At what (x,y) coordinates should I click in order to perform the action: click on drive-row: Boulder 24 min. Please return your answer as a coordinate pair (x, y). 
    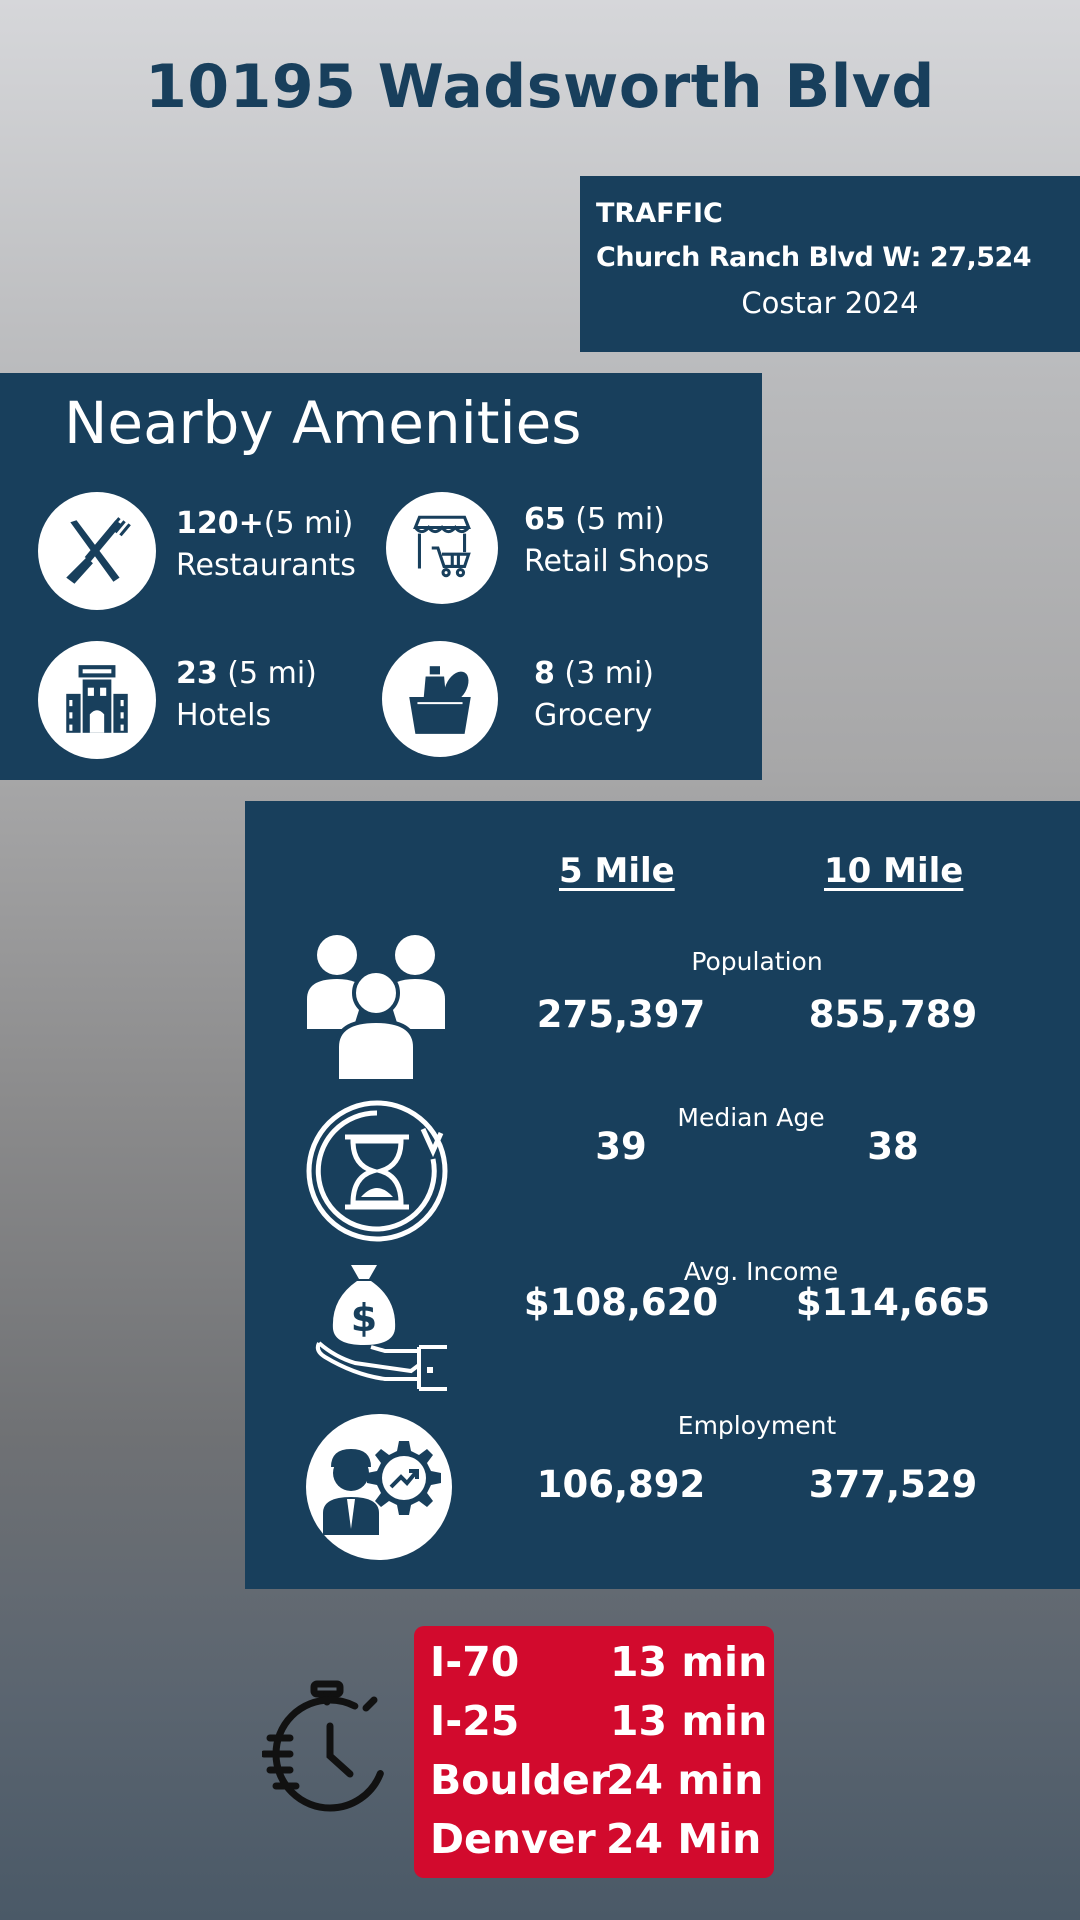
    Looking at the image, I should click on (600, 1785).